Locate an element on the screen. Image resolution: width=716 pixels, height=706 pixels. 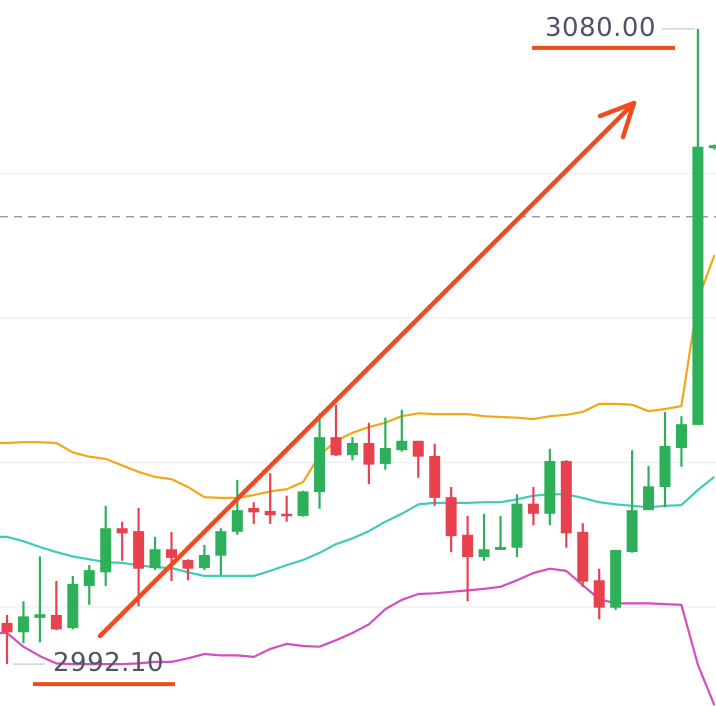
low-price-label: 2992.10 is located at coordinates (109, 663).